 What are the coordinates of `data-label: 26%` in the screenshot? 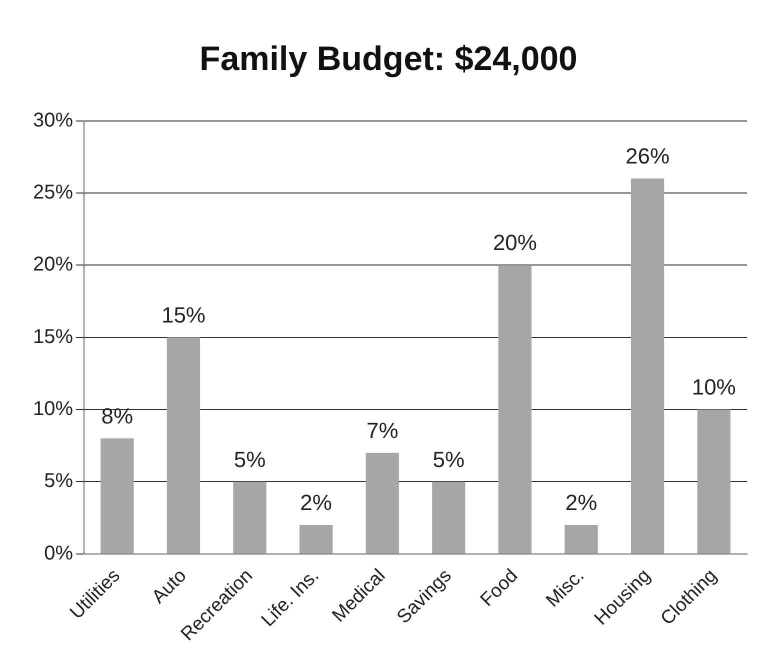 It's located at (648, 156).